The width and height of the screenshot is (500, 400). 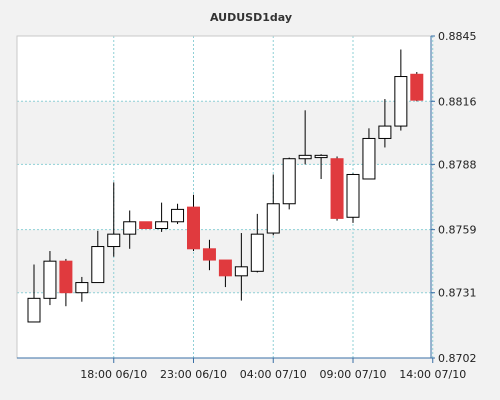 I want to click on x-tick-label: 18:00 06/10, so click(x=113, y=374).